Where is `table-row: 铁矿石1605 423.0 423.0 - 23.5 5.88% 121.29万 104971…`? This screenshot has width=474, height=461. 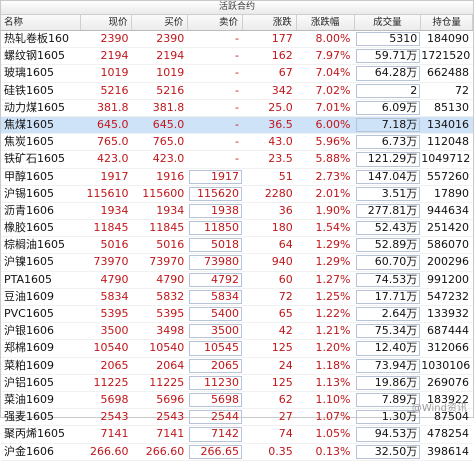
table-row: 铁矿石1605 423.0 423.0 - 23.5 5.88% 121.29万 104971… is located at coordinates (237, 160).